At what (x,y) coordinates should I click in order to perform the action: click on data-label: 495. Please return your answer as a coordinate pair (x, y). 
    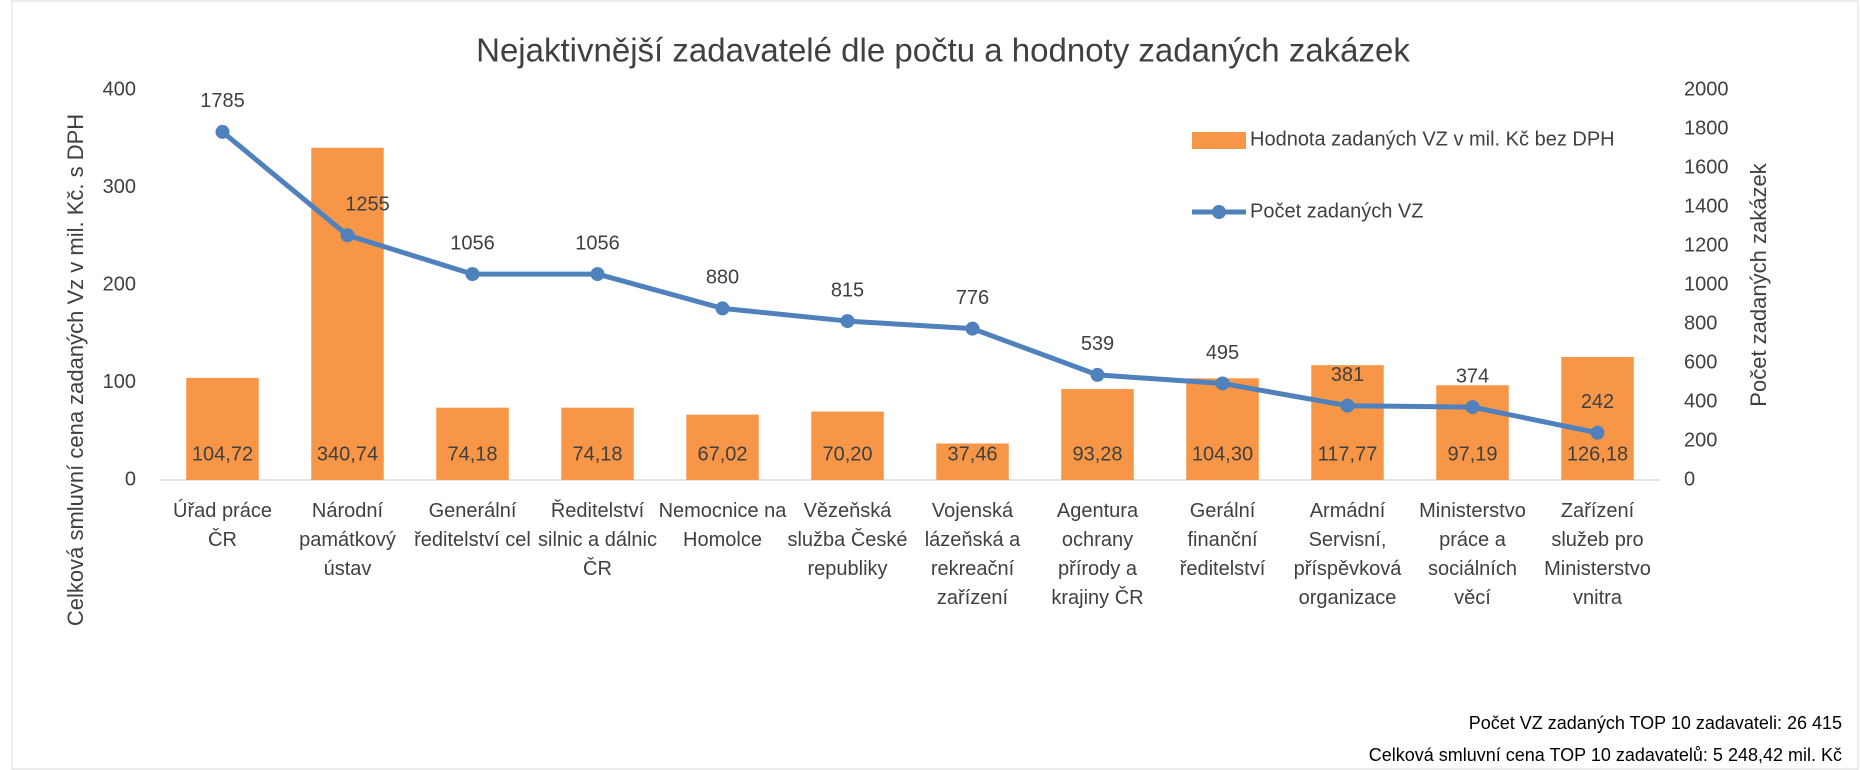
    Looking at the image, I should click on (1222, 353).